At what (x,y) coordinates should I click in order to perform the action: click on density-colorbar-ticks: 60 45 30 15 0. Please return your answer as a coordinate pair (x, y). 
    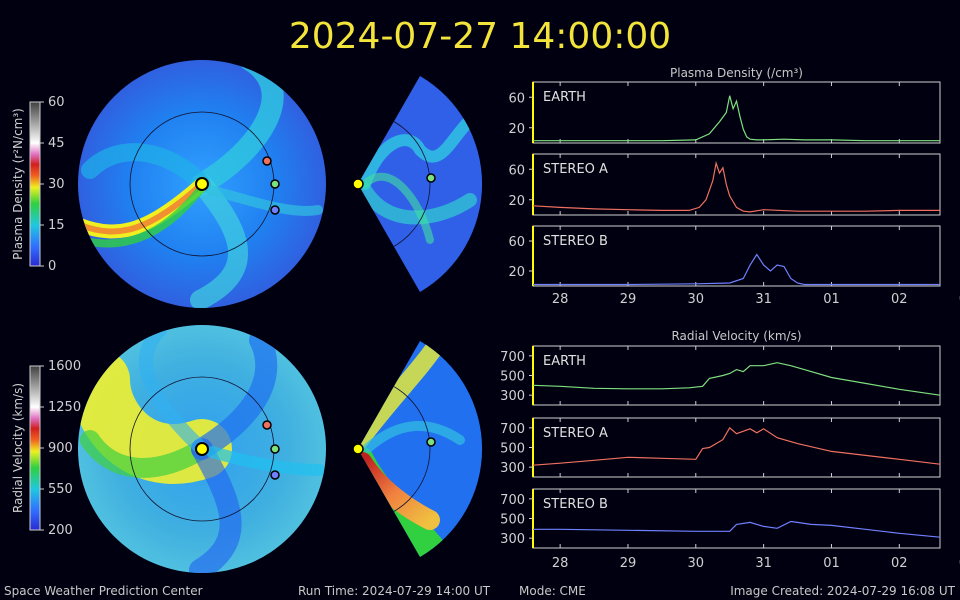
    Looking at the image, I should click on (52, 184).